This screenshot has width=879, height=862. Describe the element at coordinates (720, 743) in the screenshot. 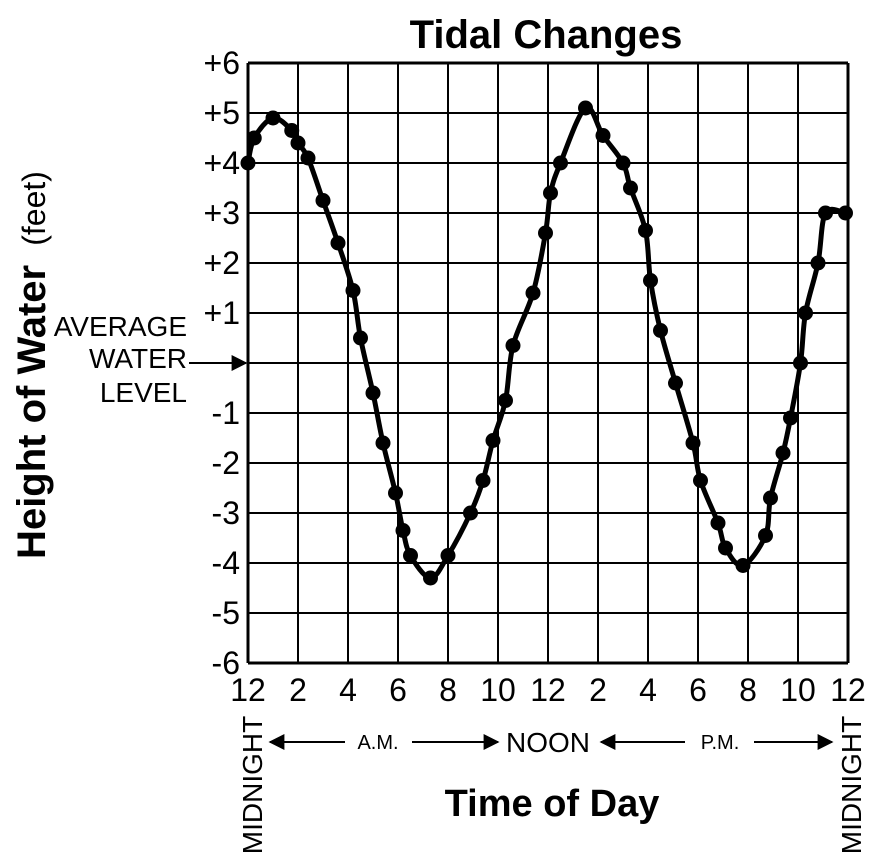

I see `pm-label: P.M.` at that location.